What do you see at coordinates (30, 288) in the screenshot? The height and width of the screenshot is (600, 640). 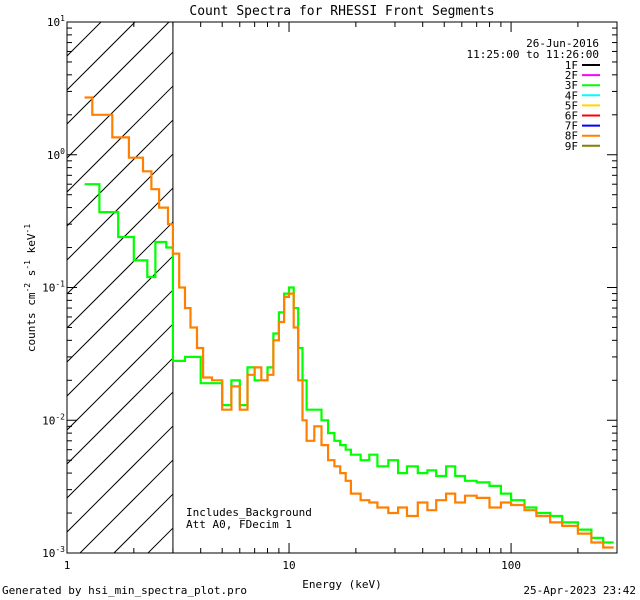 I see `y-axis-label: counts cm-2 s-1 keV-1` at bounding box center [30, 288].